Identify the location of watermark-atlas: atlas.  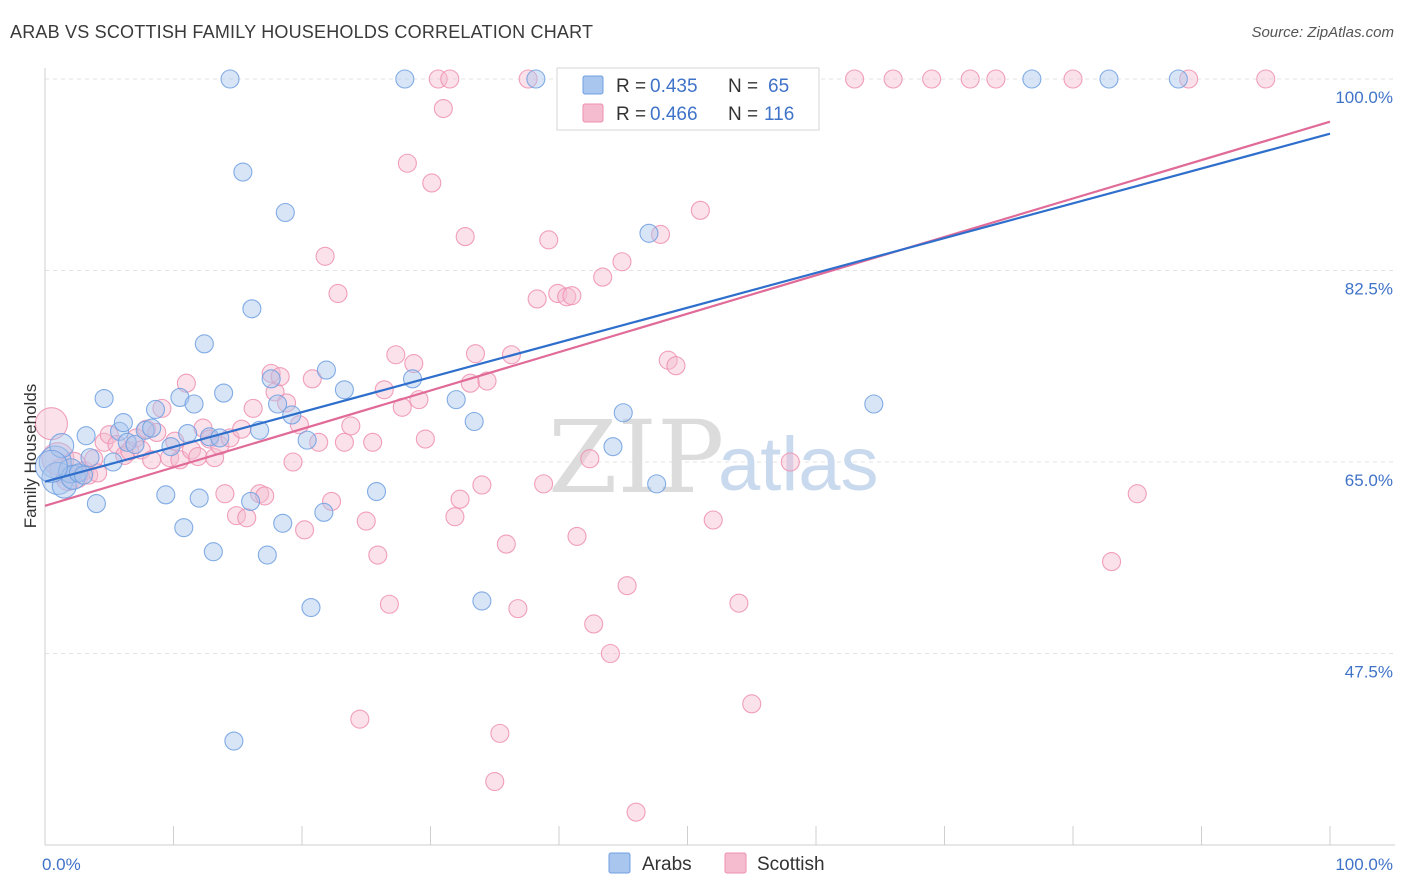
(798, 464).